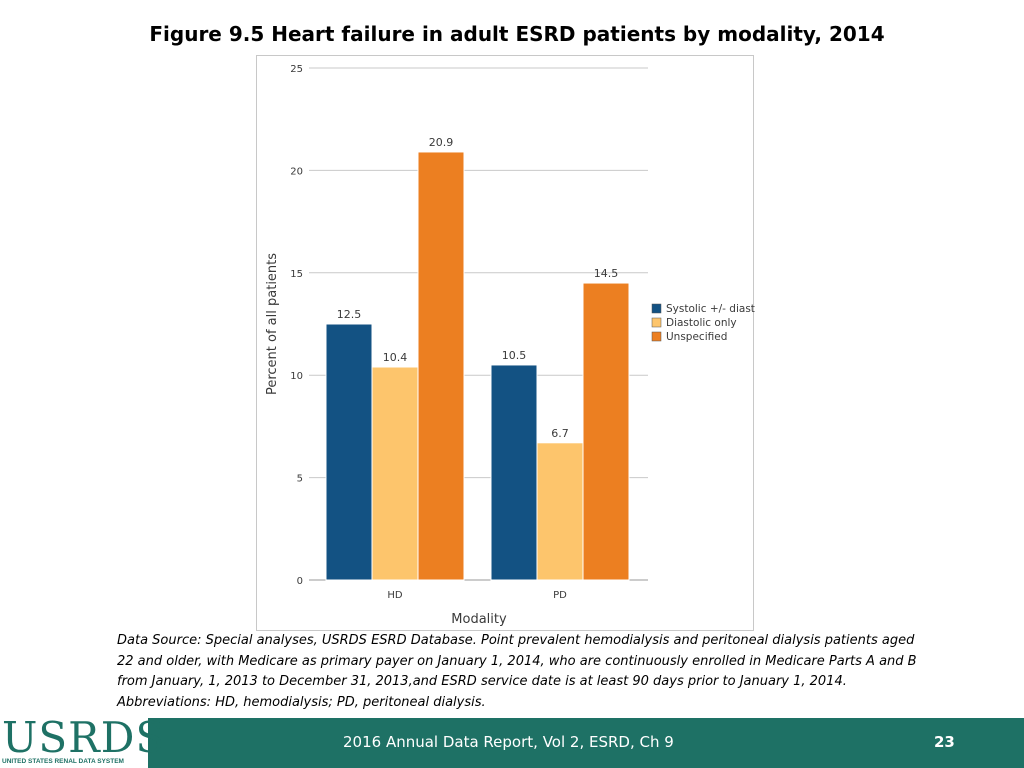  I want to click on data-labels: 12.5 10.4 20.9 10.5 6.7 14.5, so click(478, 288).